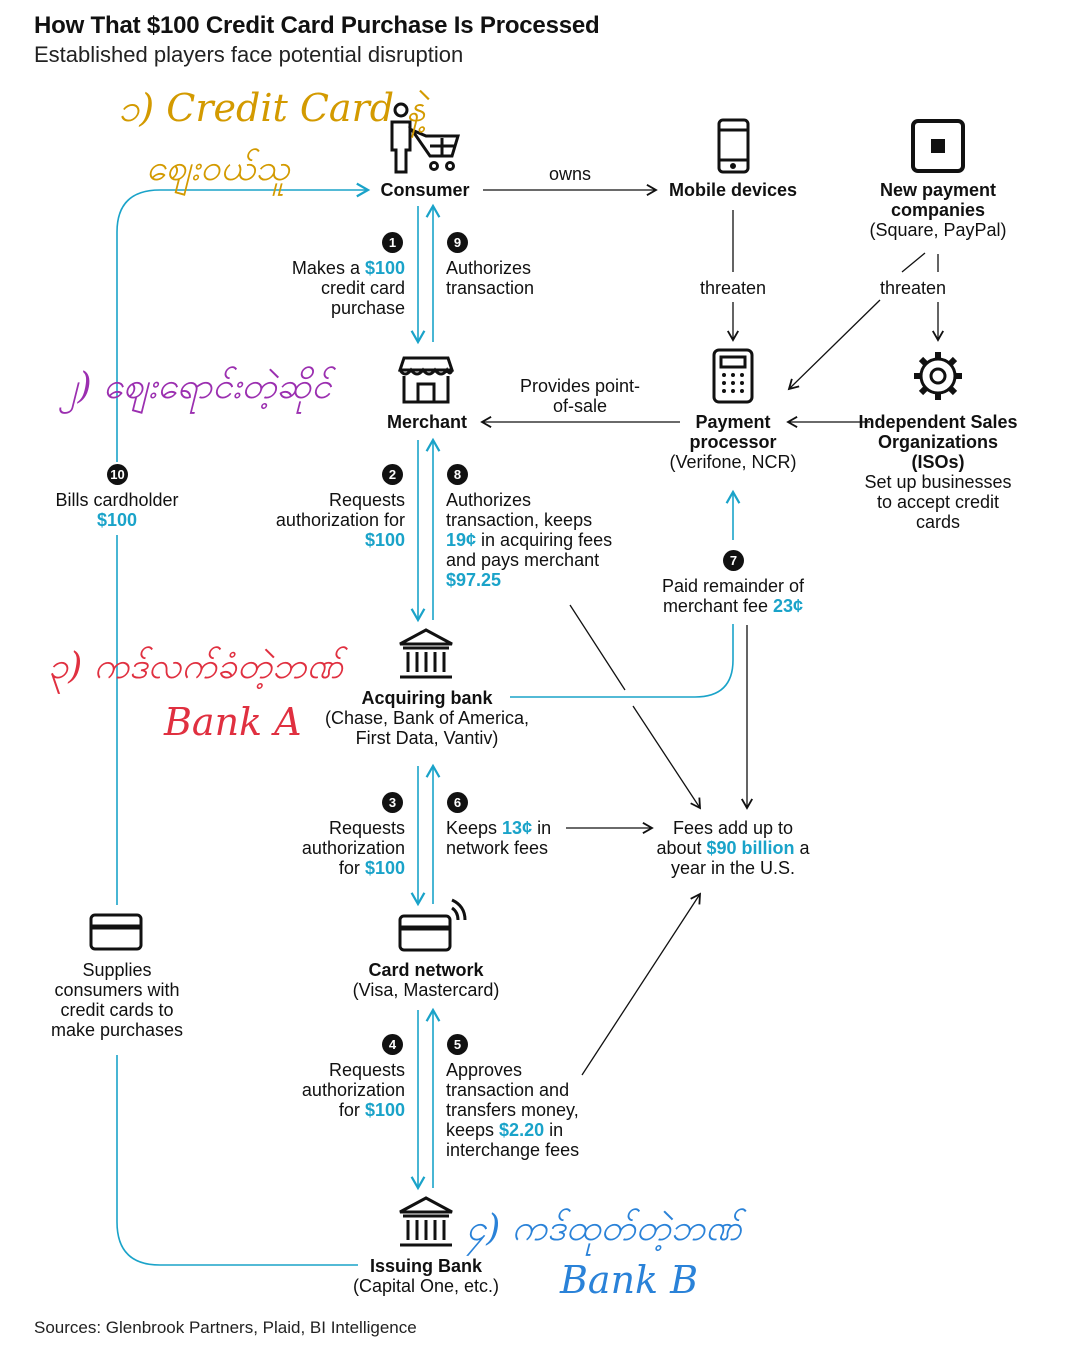 This screenshot has width=1070, height=1346. What do you see at coordinates (426, 1221) in the screenshot?
I see `issuing-bank-icon` at bounding box center [426, 1221].